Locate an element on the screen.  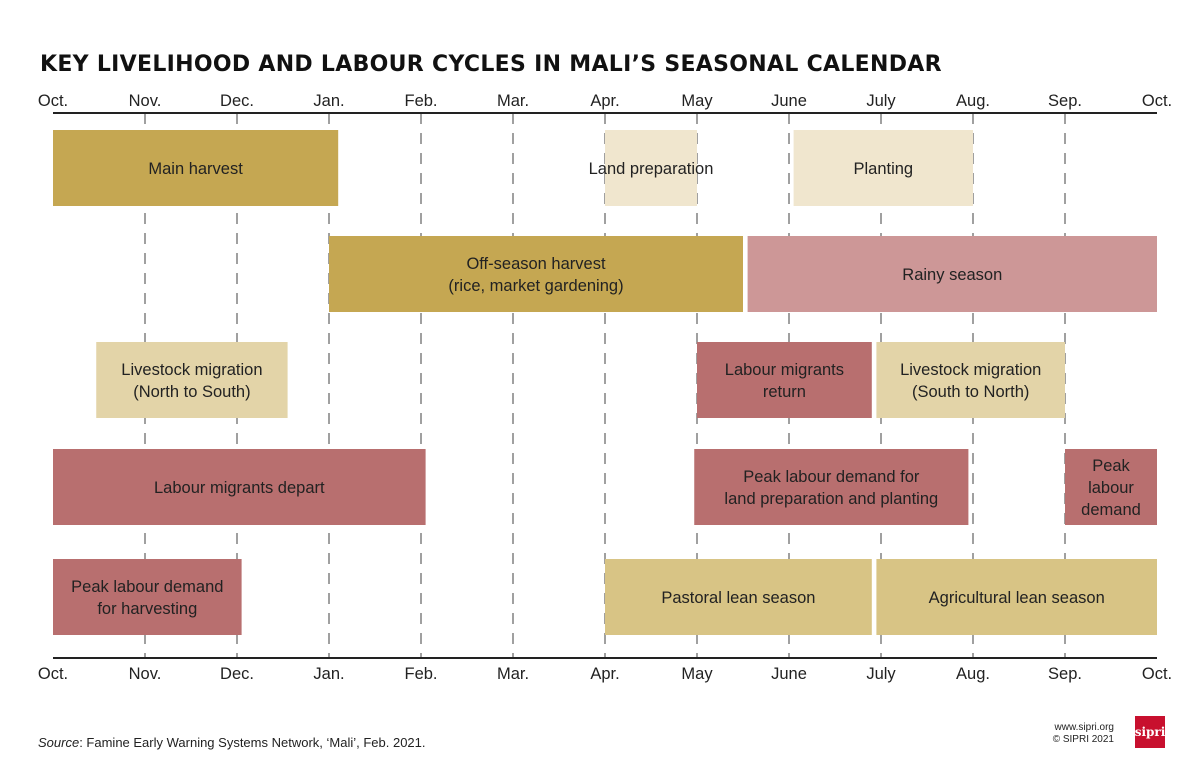
bottom-month-label: July is located at coordinates (881, 674).